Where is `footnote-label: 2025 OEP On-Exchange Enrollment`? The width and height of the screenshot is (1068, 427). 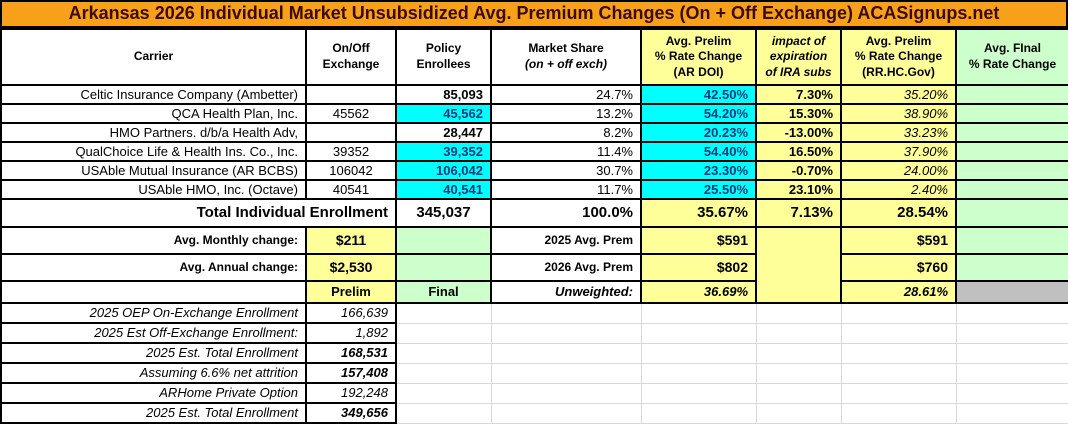
footnote-label: 2025 OEP On-Exchange Enrollment is located at coordinates (153, 313).